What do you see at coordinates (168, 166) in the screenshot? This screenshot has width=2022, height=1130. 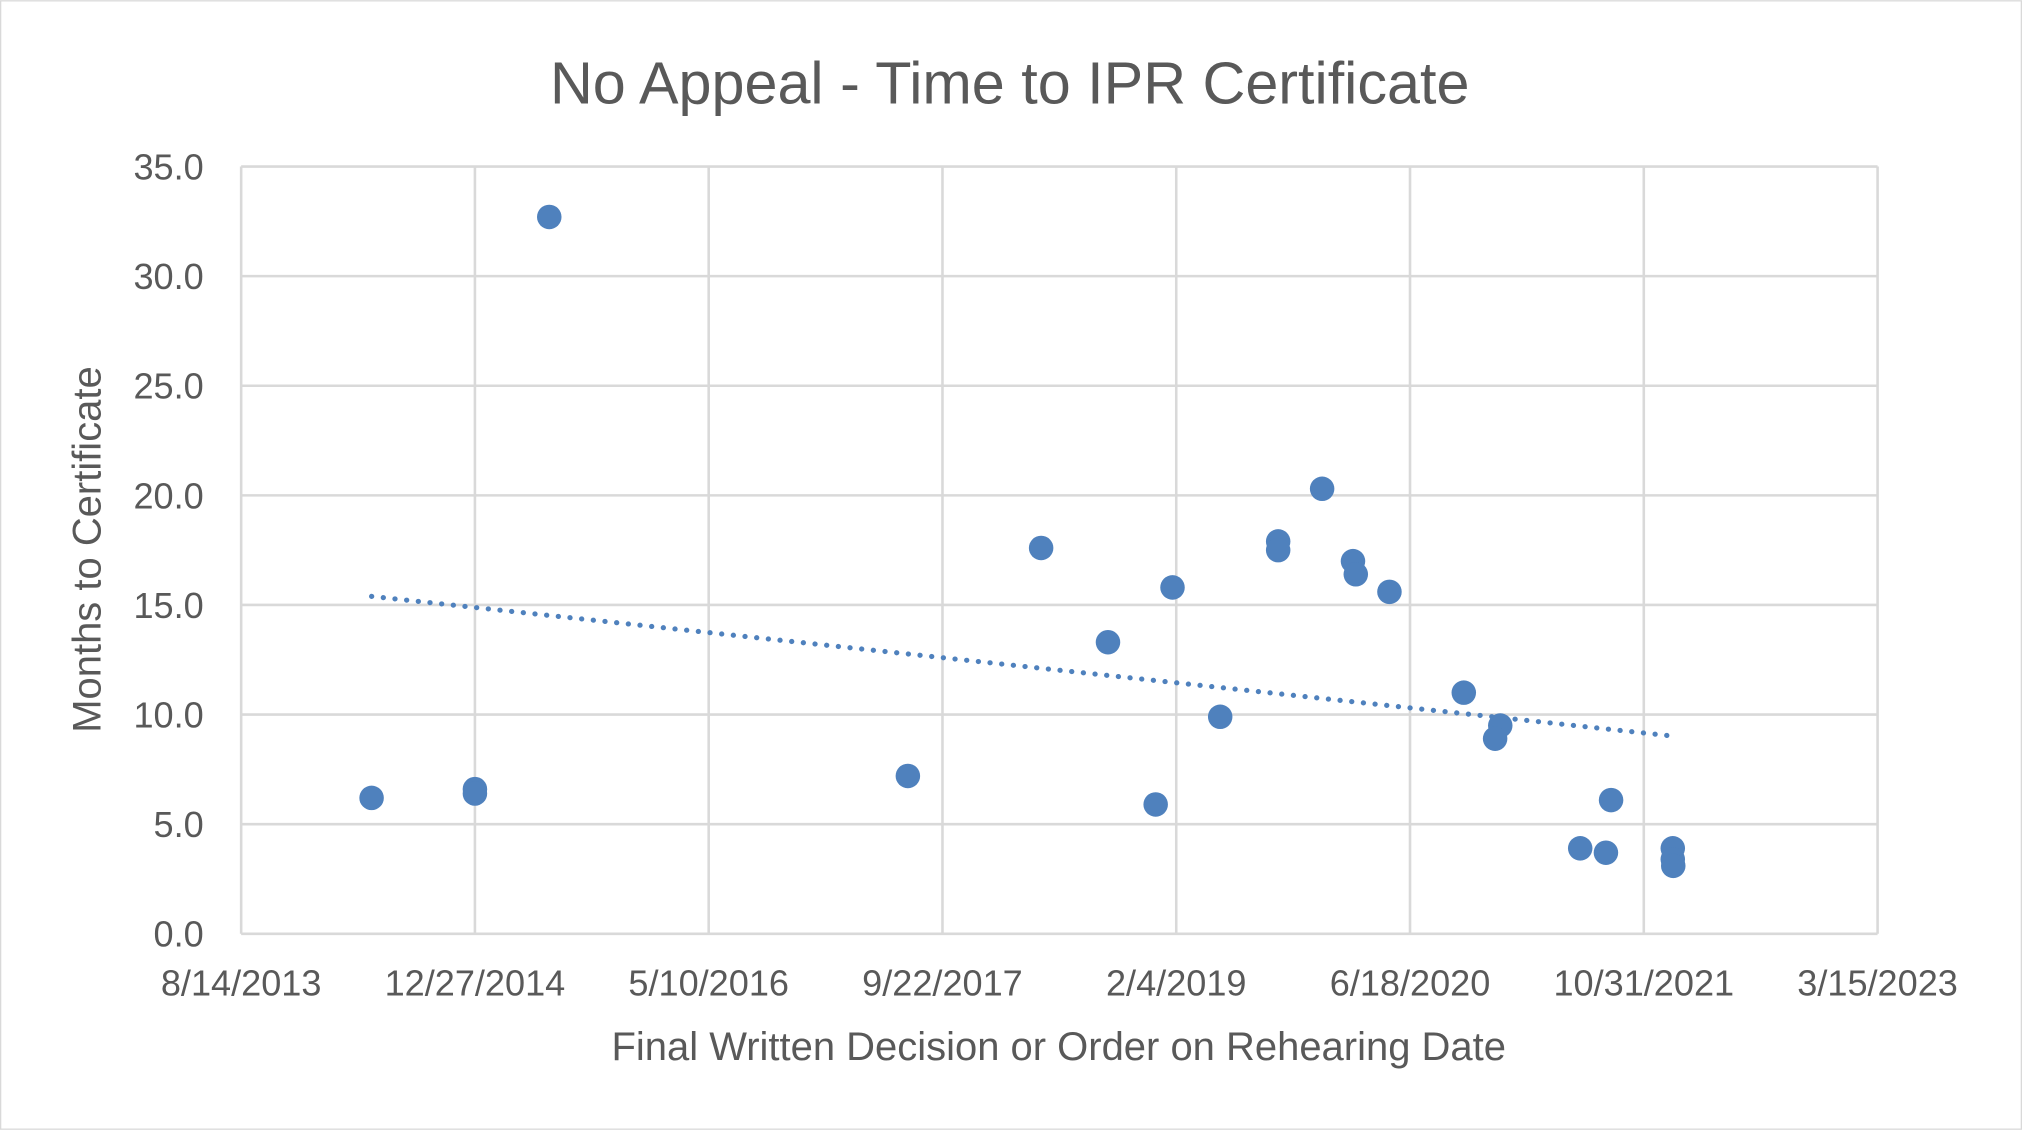 I see `y-tick-label: 35.0` at bounding box center [168, 166].